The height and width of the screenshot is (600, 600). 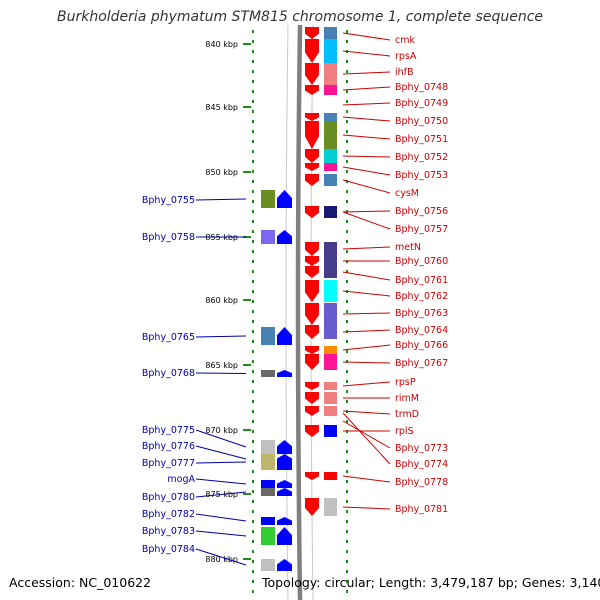 What do you see at coordinates (421, 229) in the screenshot?
I see `reverse-gene-label: Bphy_0757` at bounding box center [421, 229].